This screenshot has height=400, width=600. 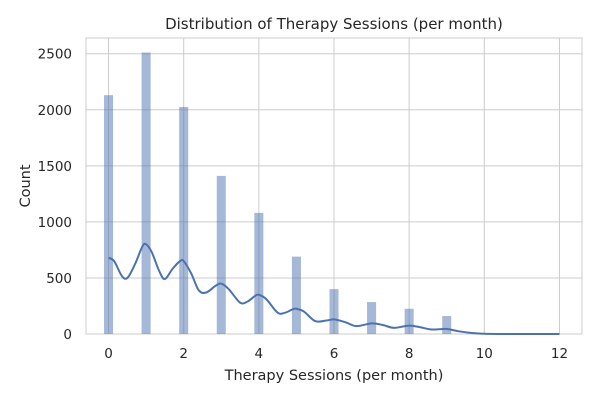 I want to click on y-axis-label: Count, so click(x=26, y=185).